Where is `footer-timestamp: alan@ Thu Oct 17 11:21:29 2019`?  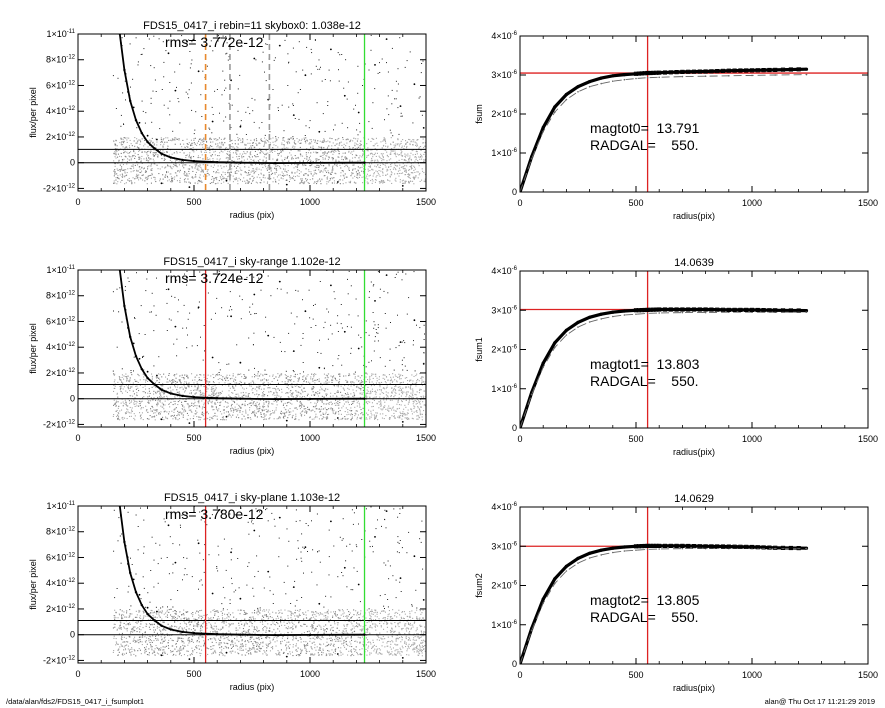
footer-timestamp: alan@ Thu Oct 17 11:21:29 2019 is located at coordinates (819, 701).